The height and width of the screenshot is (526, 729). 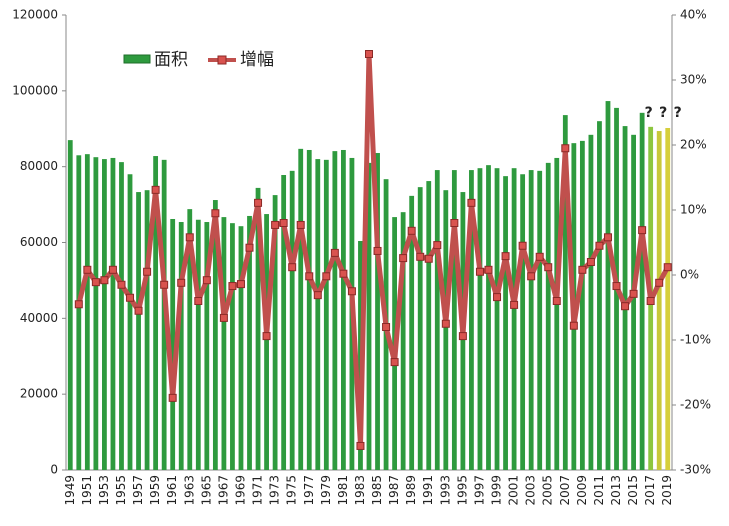 I want to click on x-tick-label: 1955, so click(x=121, y=490).